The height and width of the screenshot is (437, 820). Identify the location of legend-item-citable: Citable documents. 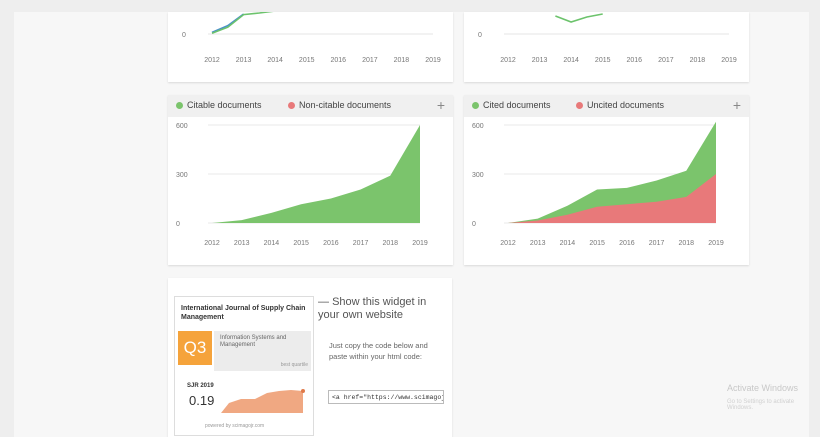
(219, 105).